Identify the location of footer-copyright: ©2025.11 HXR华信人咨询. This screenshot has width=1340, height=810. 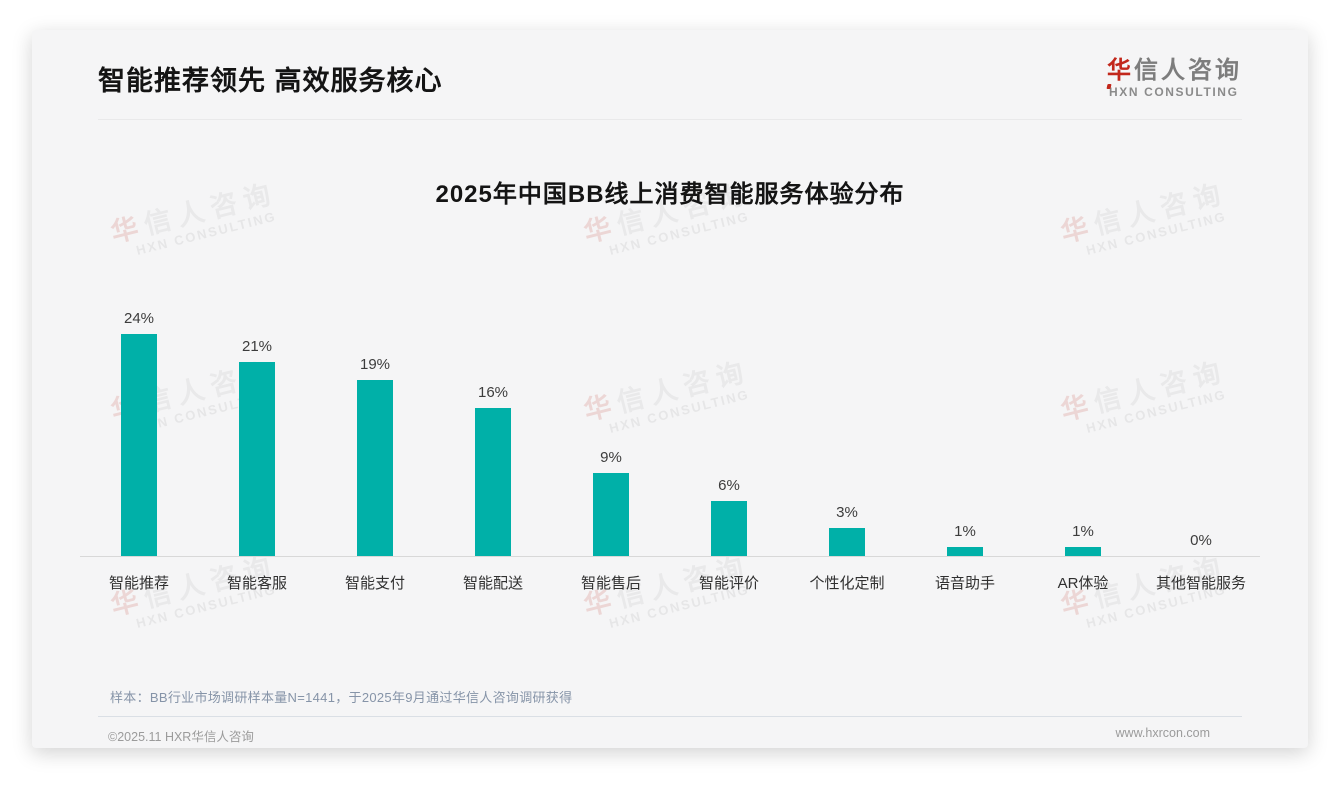
(181, 737).